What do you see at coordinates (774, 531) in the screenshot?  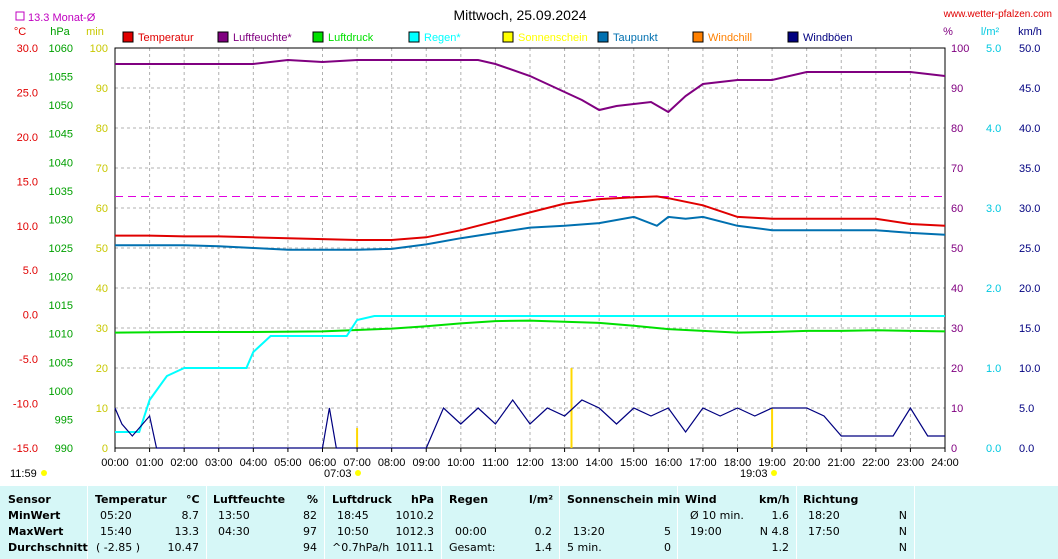 I see `row-max-w-val: N 4.8` at bounding box center [774, 531].